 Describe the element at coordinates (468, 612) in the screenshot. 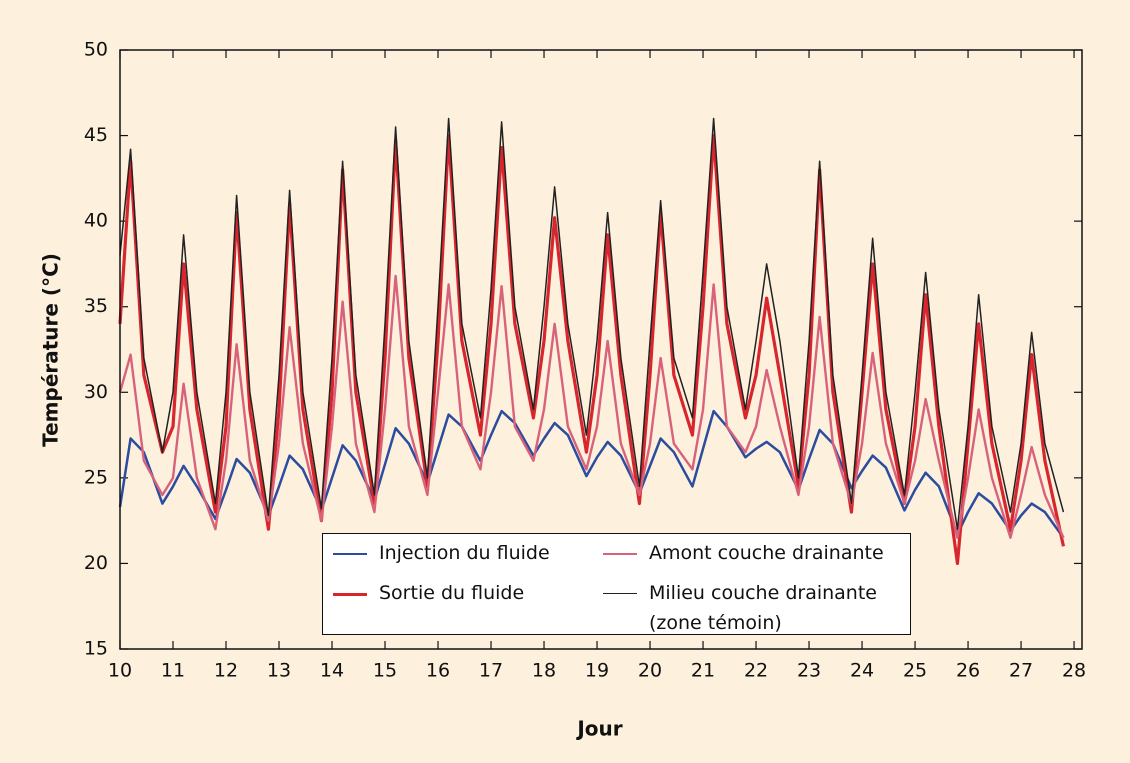

I see `legend-item: Sortie du fluide` at that location.